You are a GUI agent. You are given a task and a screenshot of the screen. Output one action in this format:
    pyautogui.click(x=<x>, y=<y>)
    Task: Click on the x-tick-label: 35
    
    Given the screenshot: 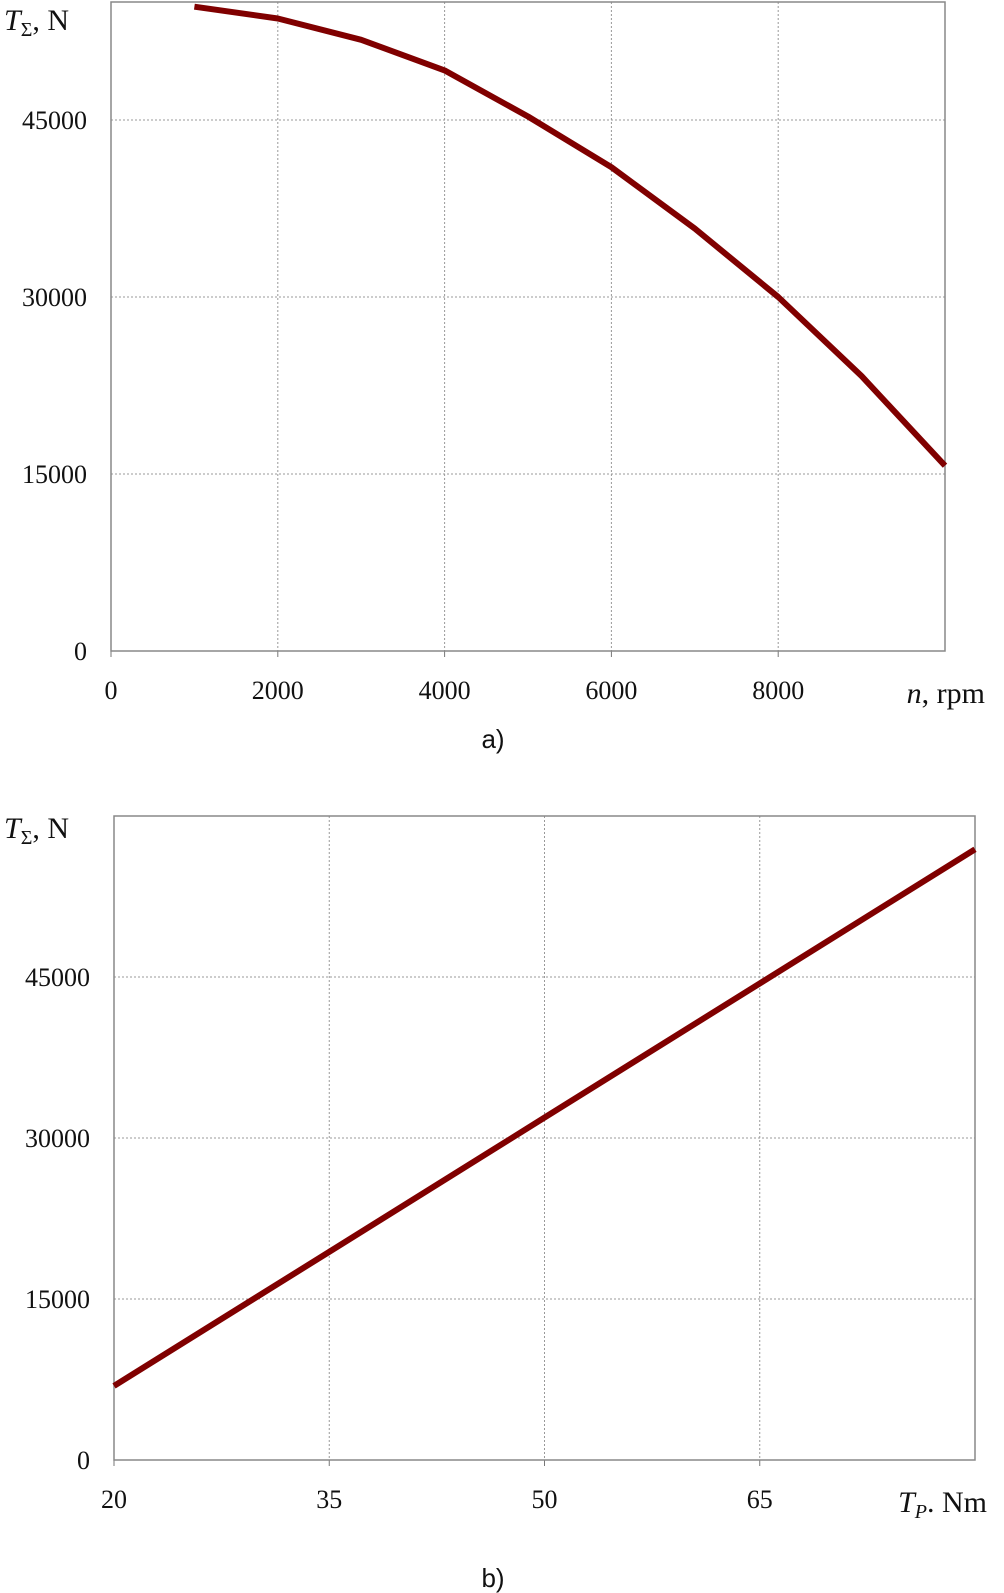 What is the action you would take?
    pyautogui.click(x=329, y=1499)
    